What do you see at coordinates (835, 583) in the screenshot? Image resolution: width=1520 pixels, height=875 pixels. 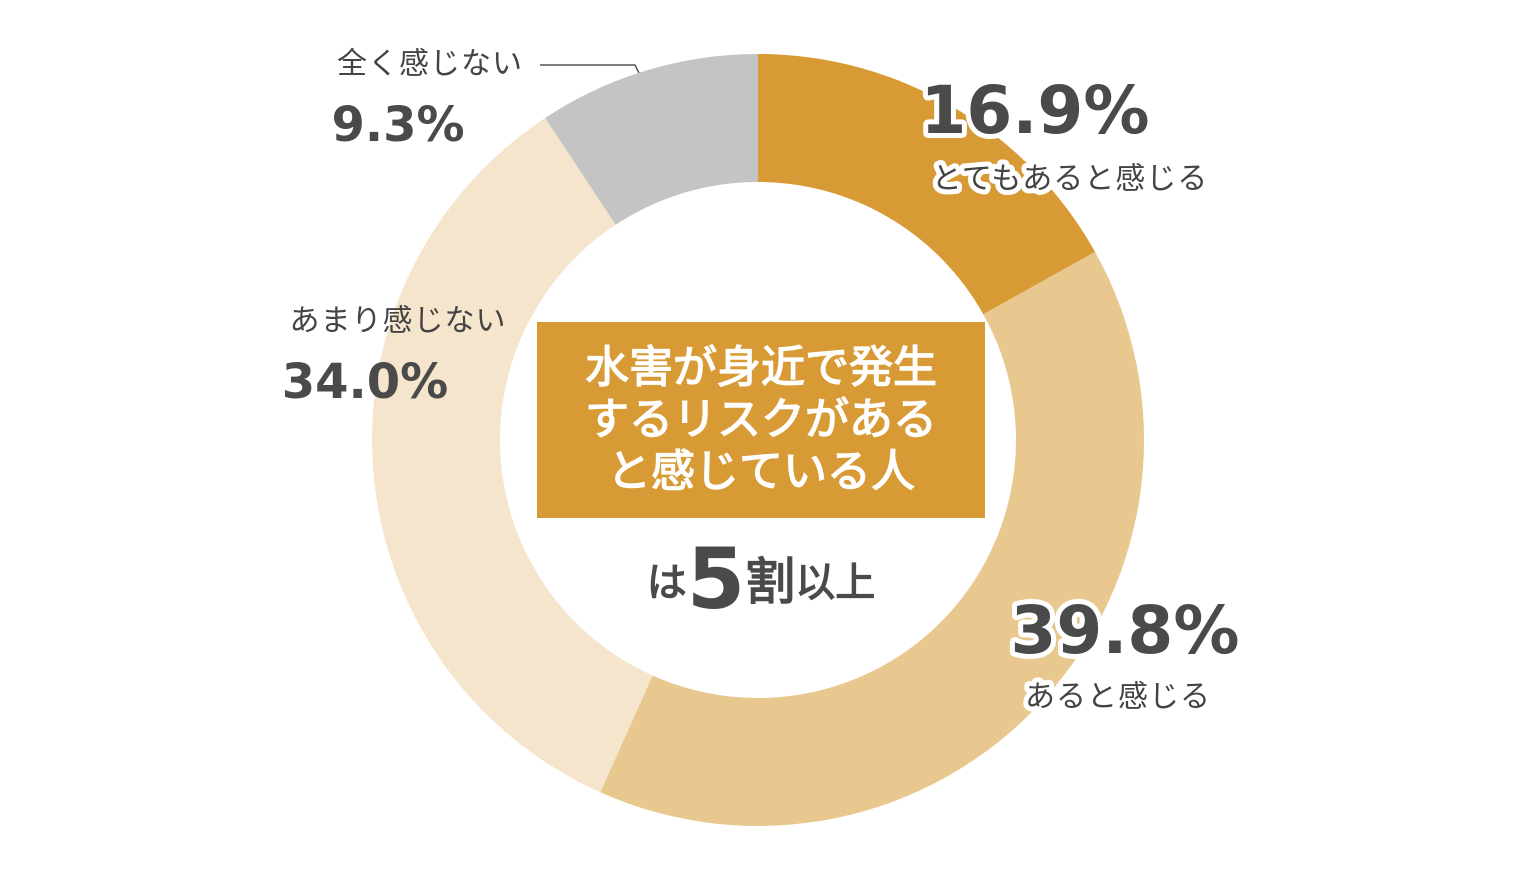 I see `center-note-part: 以上` at bounding box center [835, 583].